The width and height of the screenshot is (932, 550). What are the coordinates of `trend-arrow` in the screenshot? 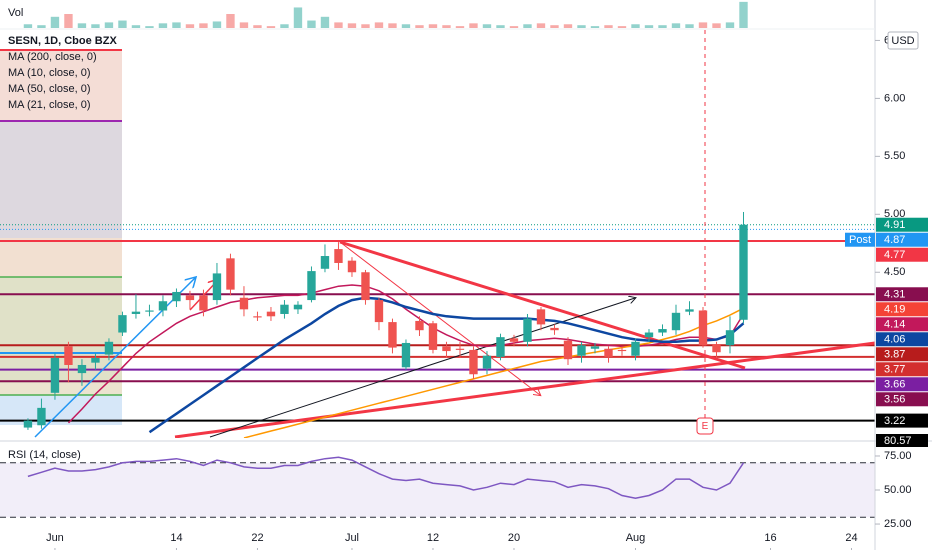 It's located at (422, 368).